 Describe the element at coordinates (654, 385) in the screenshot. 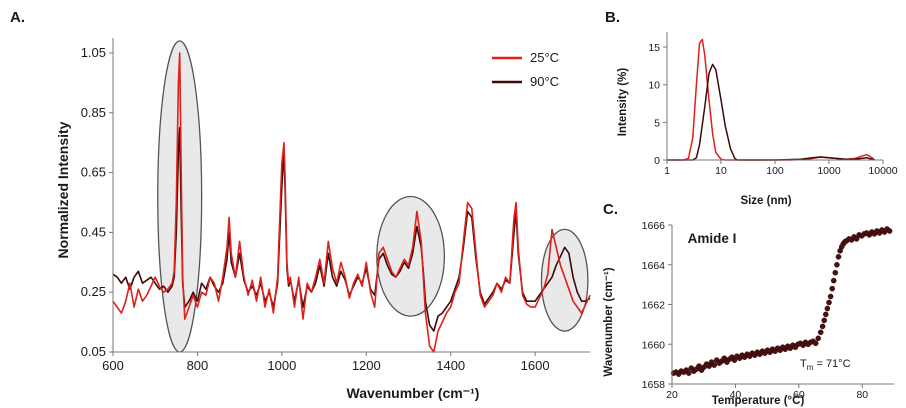

I see `chart-c-y-tick-label: 1658` at that location.